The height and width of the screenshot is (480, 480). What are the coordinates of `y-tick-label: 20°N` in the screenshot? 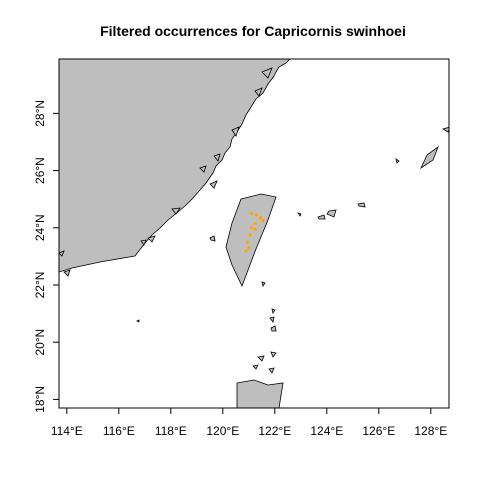 It's located at (40, 342).